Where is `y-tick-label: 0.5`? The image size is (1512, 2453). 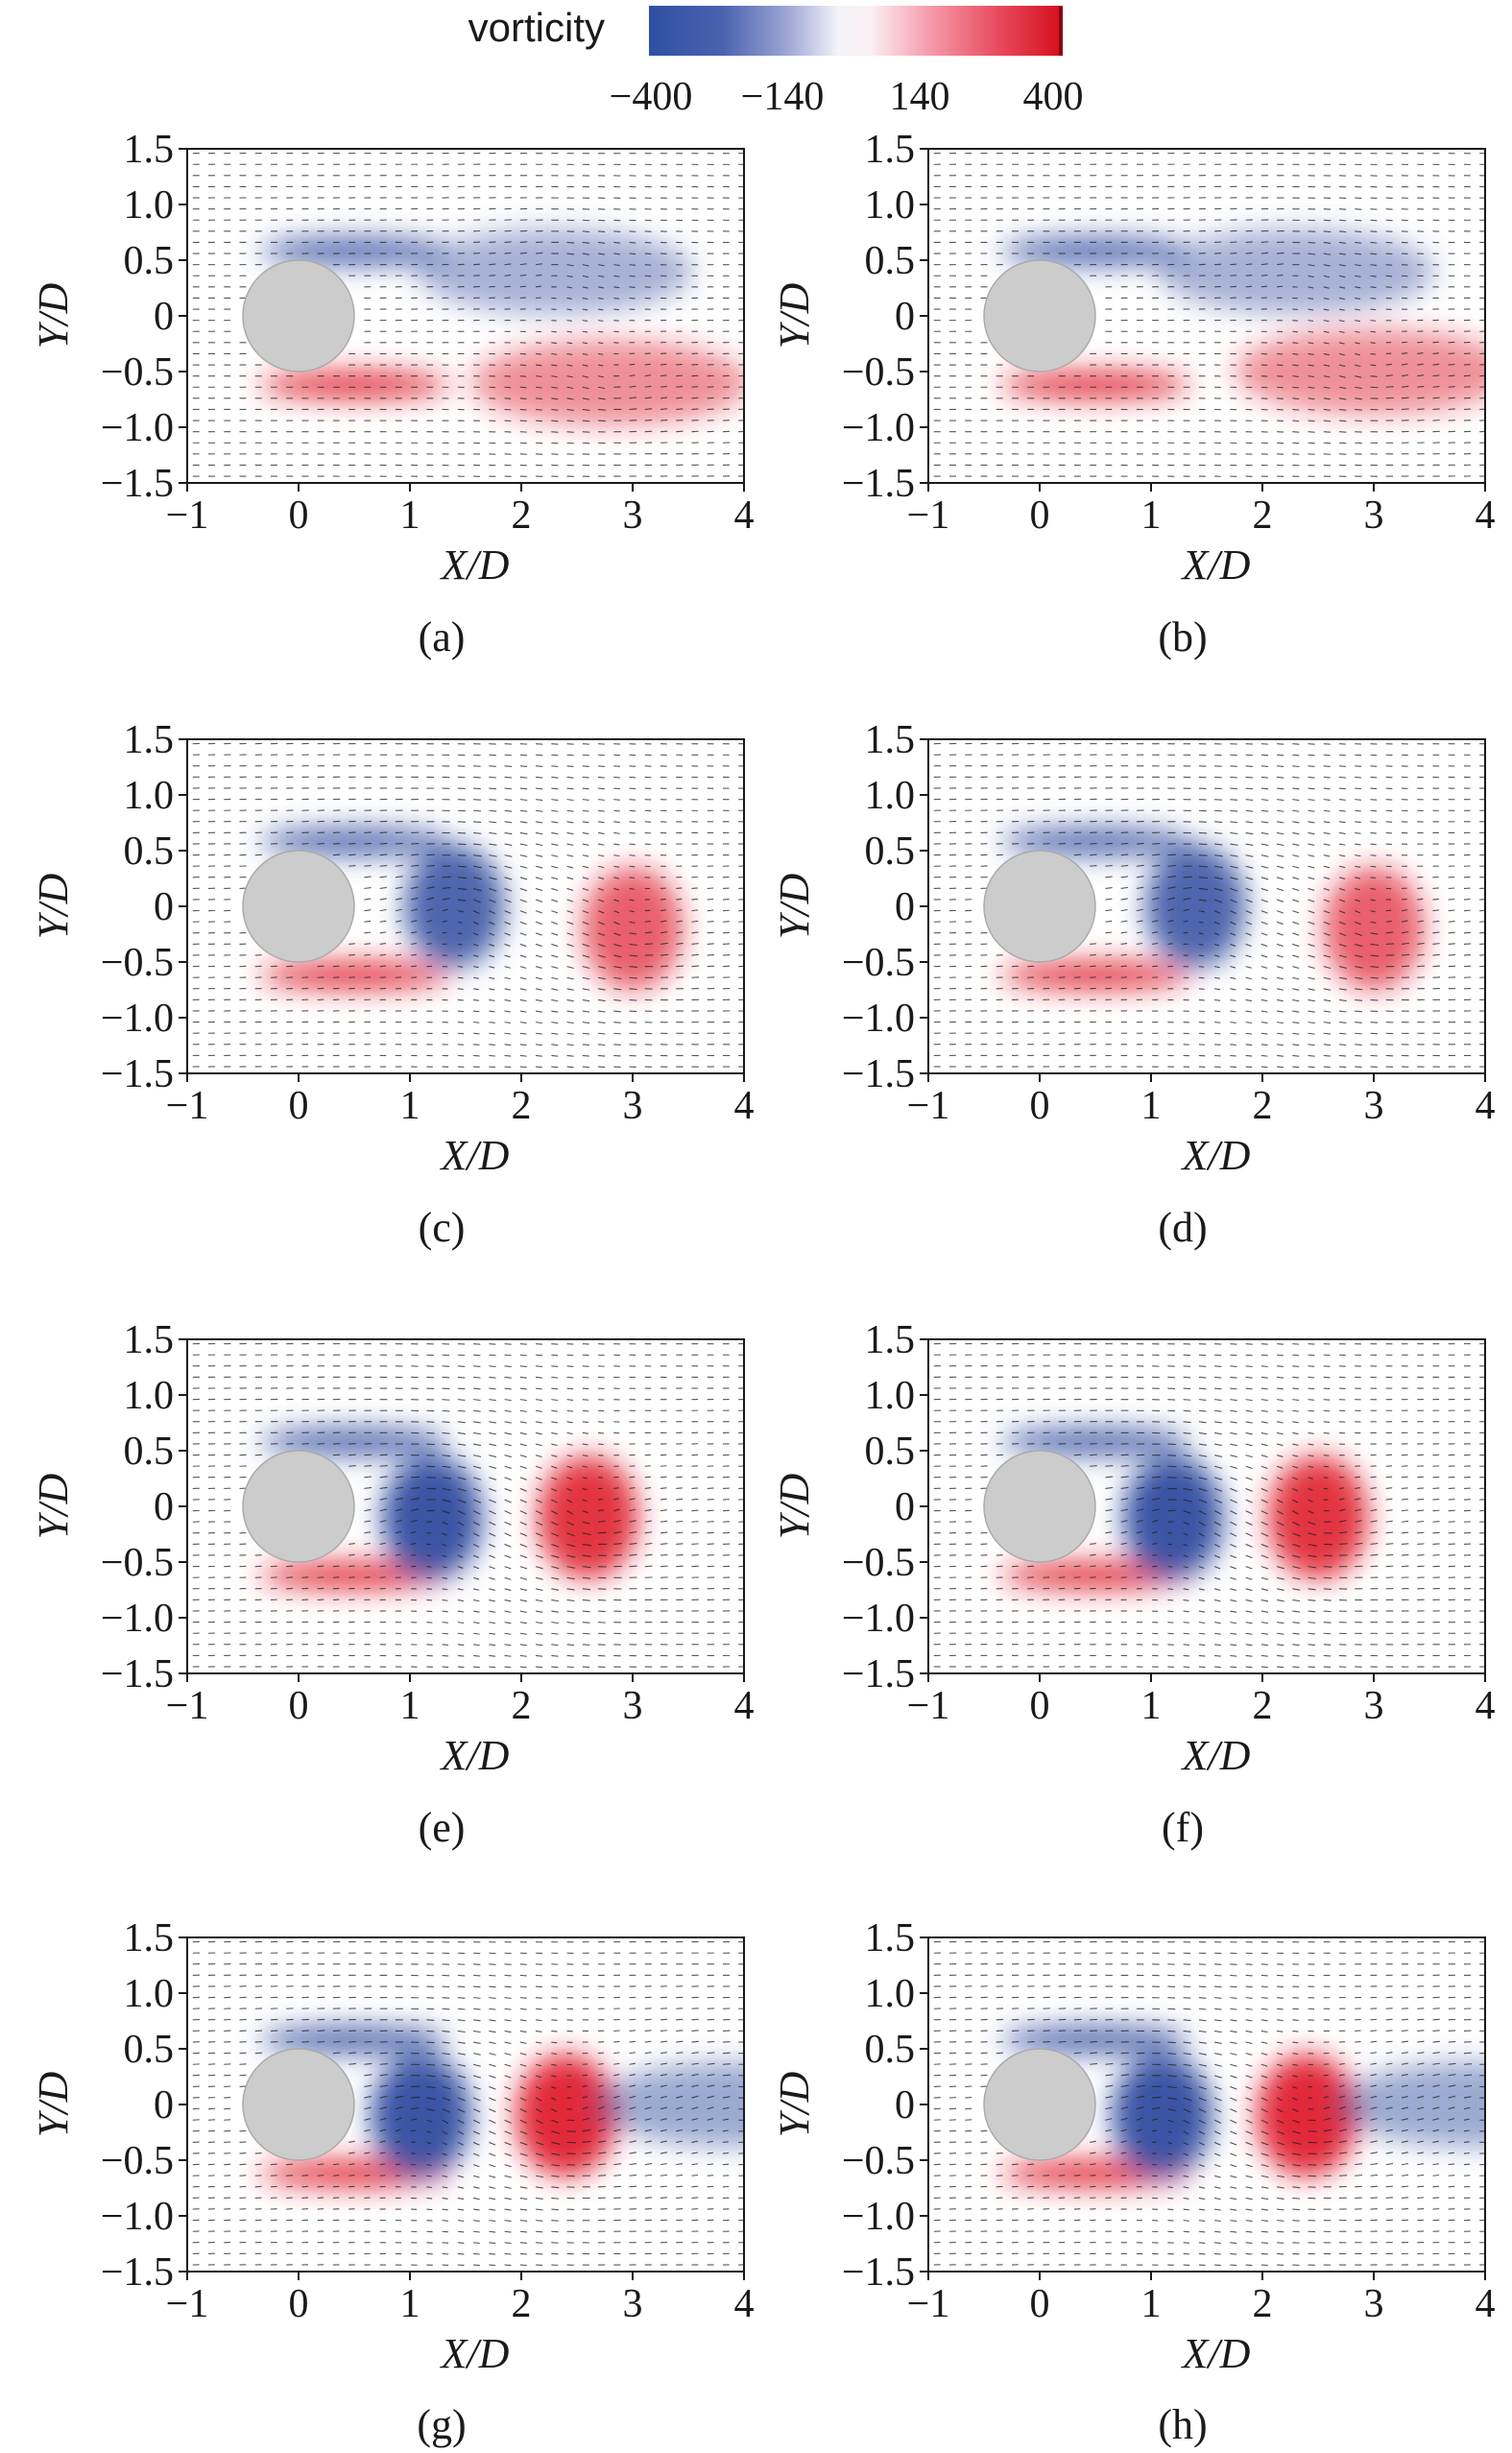 y-tick-label: 0.5 is located at coordinates (890, 852).